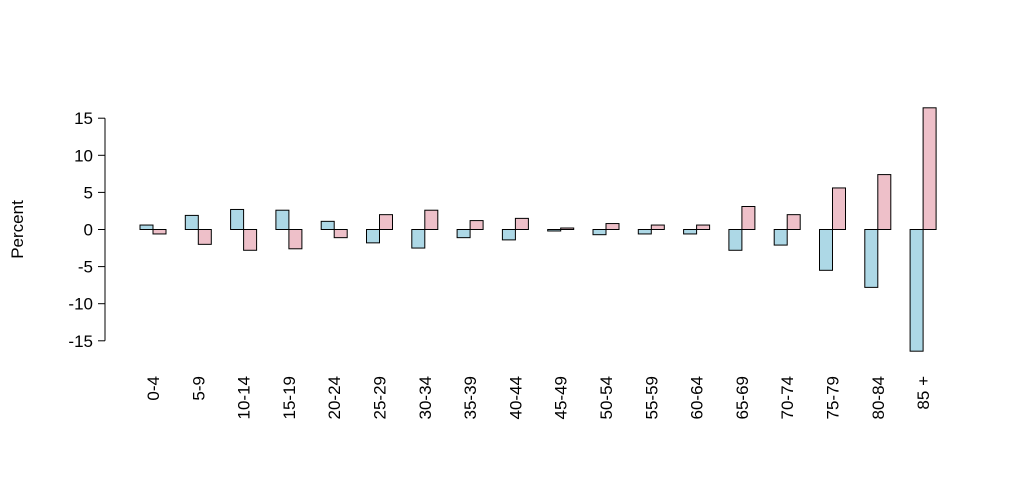 This screenshot has width=1024, height=485. I want to click on bar-65-69-s2, so click(748, 218).